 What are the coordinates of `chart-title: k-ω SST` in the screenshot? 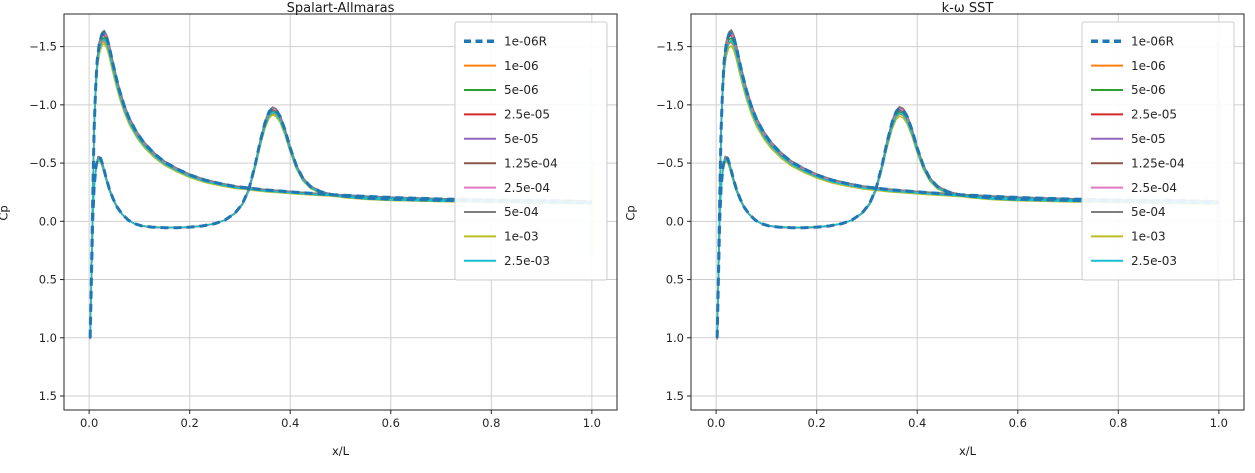 It's located at (967, 8).